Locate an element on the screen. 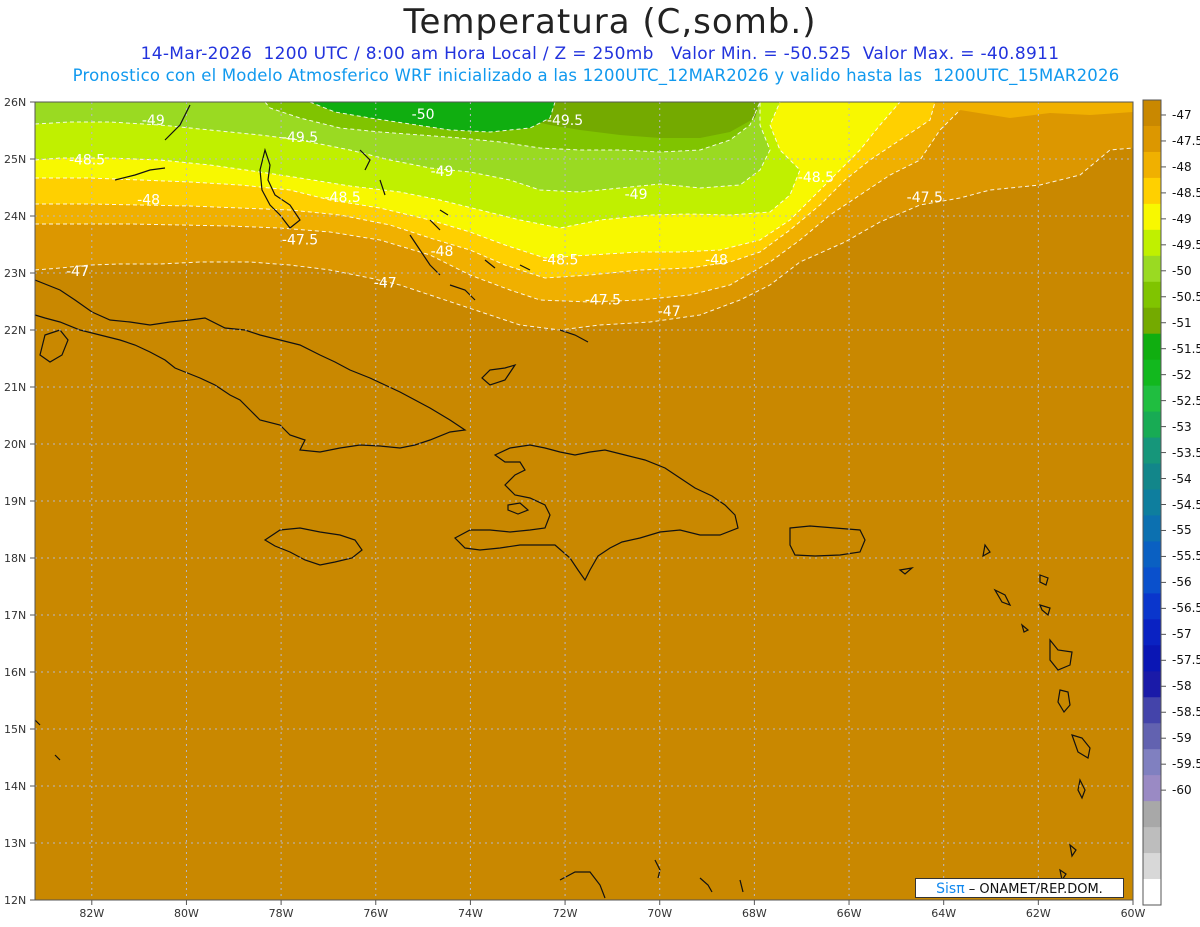 This screenshot has width=1200, height=927. colorbar-label: -47.5 is located at coordinates (1186, 140).